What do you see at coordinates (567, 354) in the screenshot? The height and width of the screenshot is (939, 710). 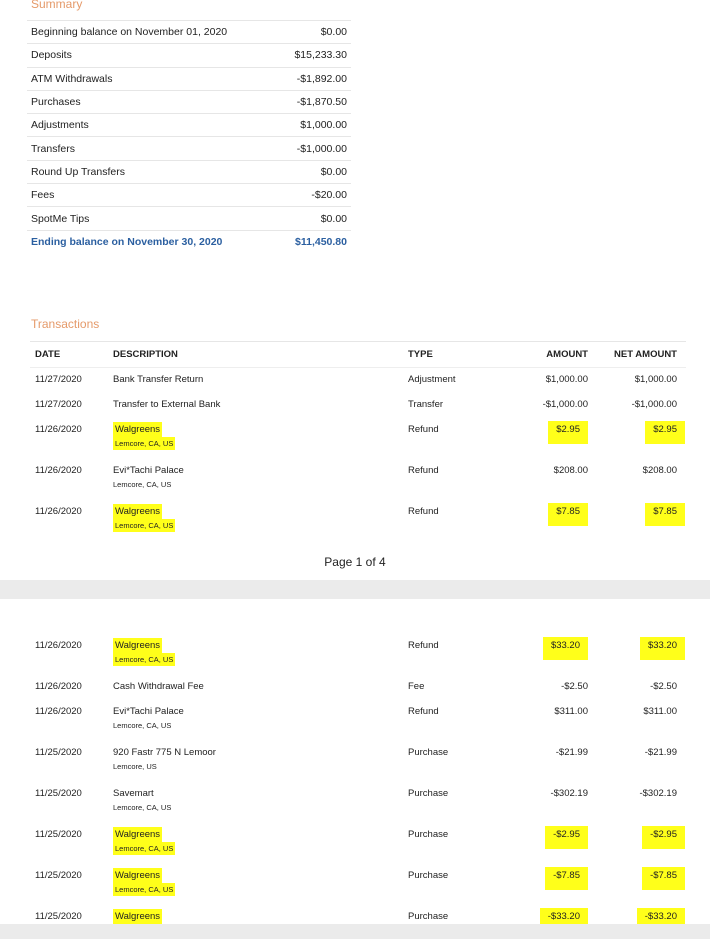 I see `header-amount: AMOUNT` at bounding box center [567, 354].